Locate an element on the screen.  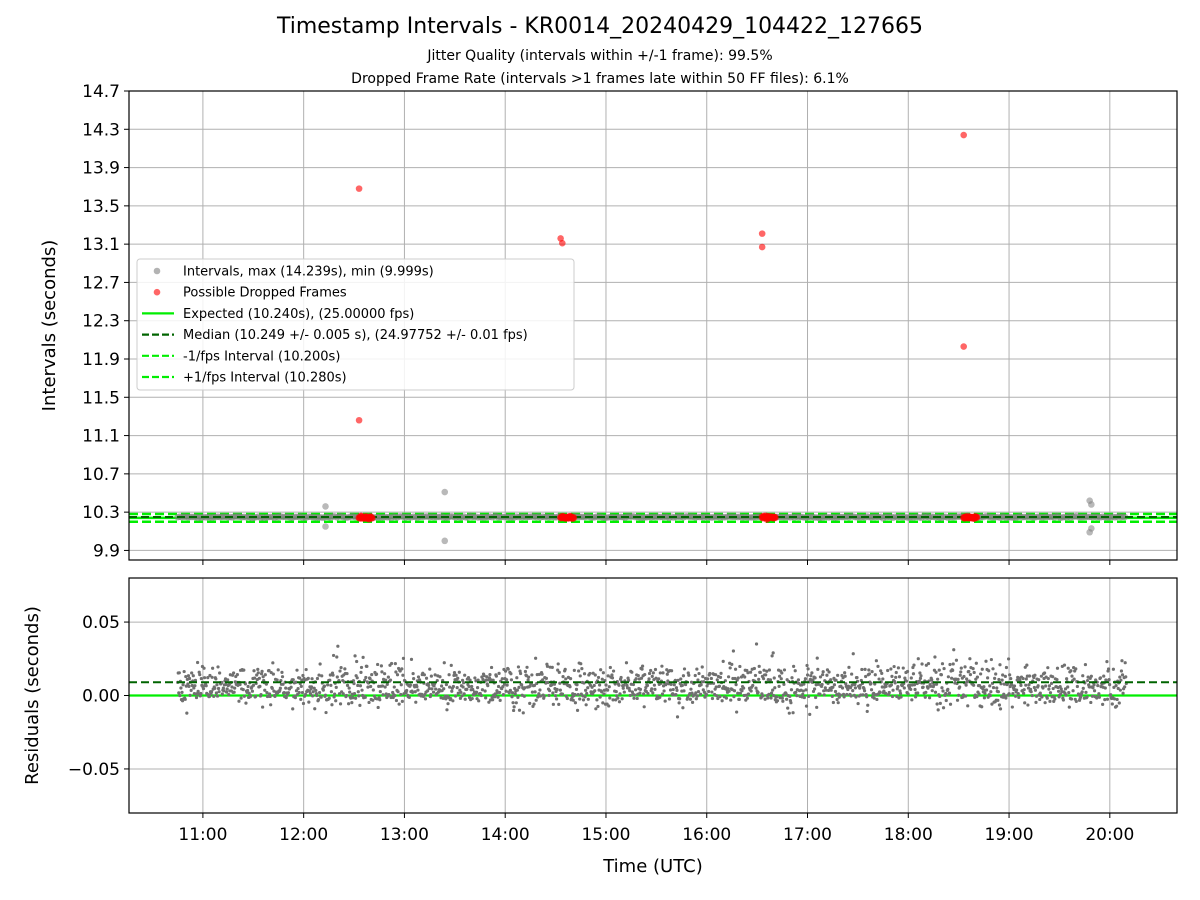
legend-marker is located at coordinates (157, 292).